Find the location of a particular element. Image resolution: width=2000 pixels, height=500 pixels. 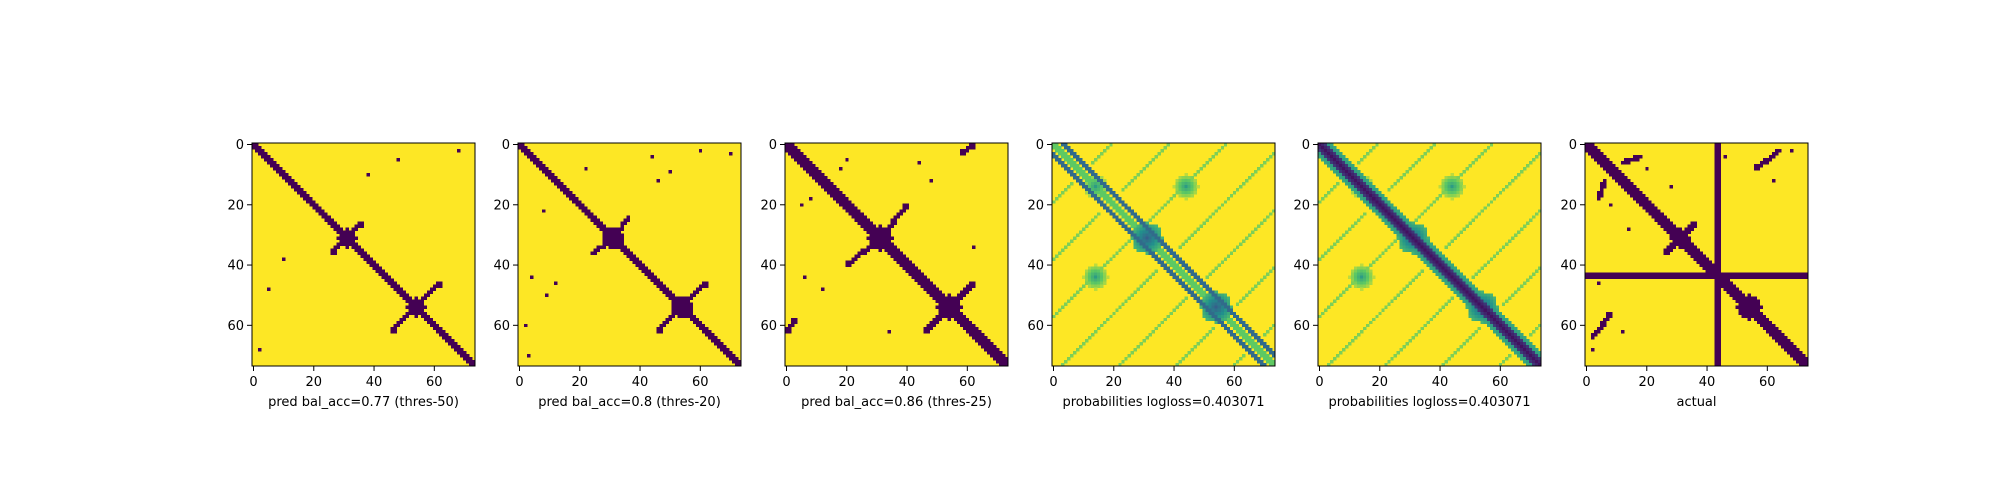

y-tick-label: 0 is located at coordinates (506, 145).